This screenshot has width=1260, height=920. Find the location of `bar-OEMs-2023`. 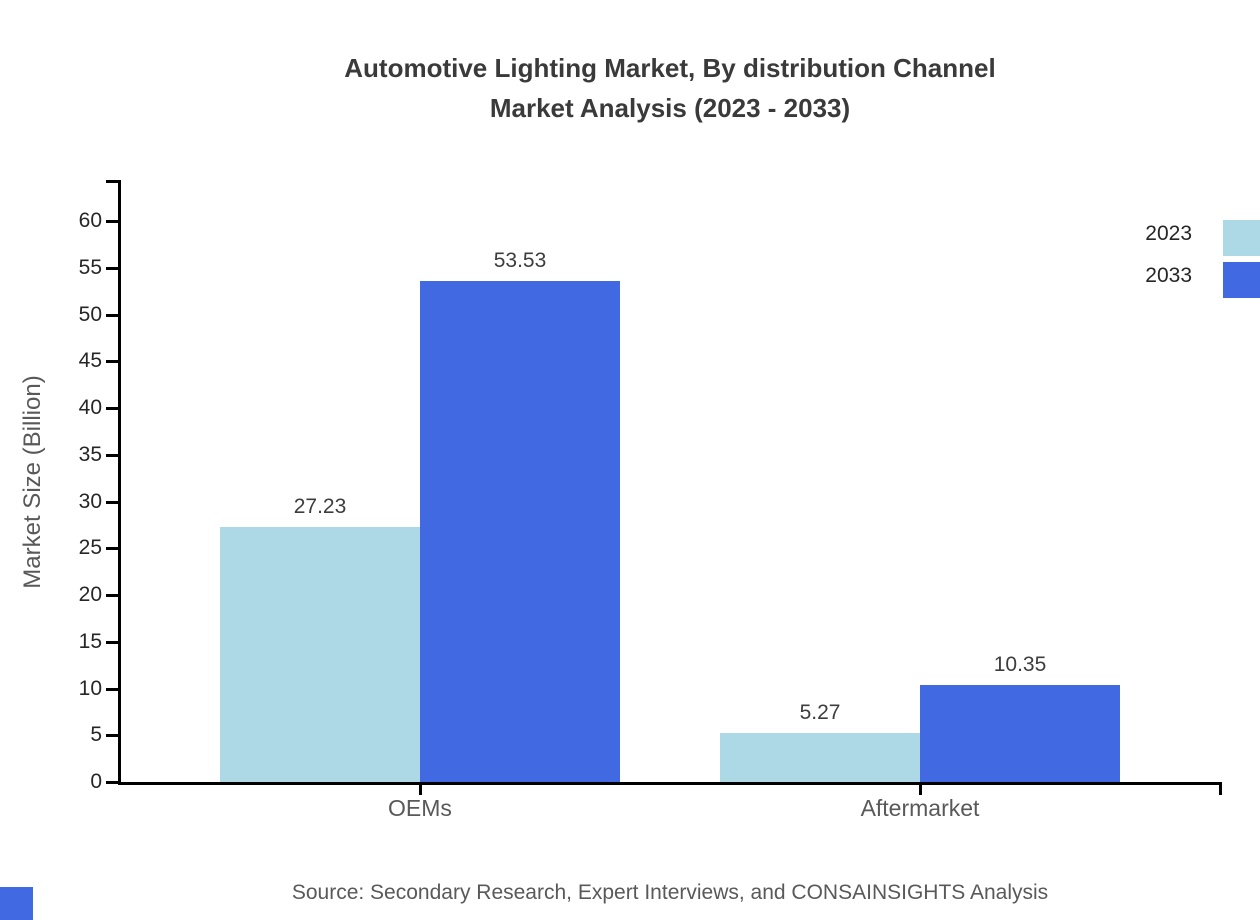

bar-OEMs-2023 is located at coordinates (320, 654).